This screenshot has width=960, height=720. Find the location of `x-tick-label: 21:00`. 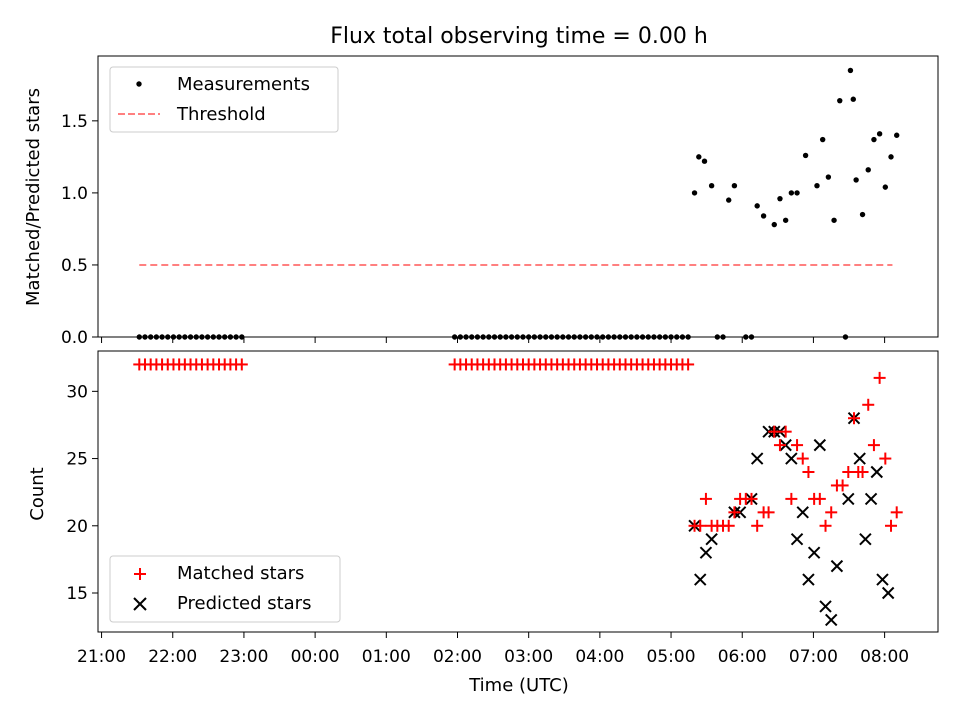

x-tick-label: 21:00 is located at coordinates (101, 657).